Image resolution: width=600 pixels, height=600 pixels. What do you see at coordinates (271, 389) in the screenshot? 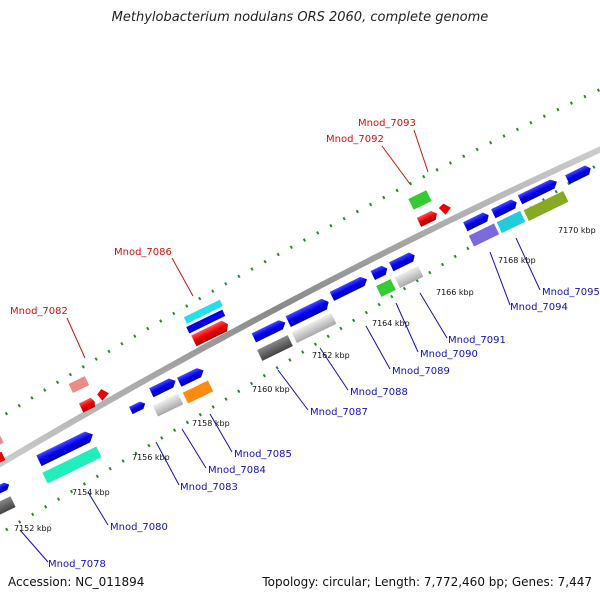
I see `kbp-tick: 7160 kbp` at bounding box center [271, 389].